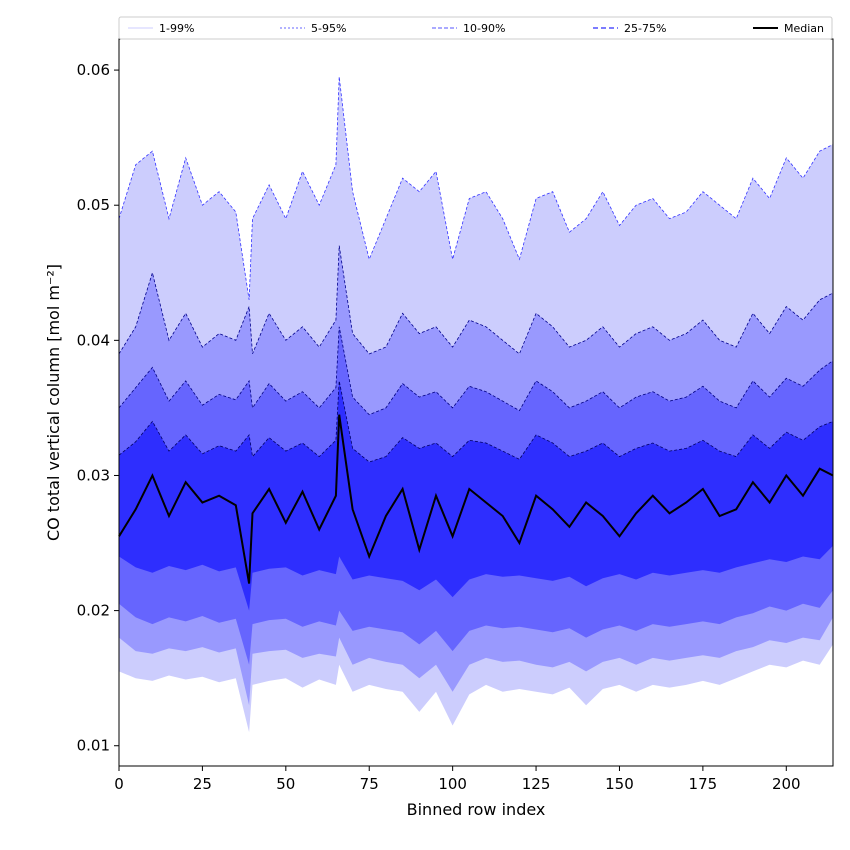 This screenshot has height=850, width=850. I want to click on x-axis-label: Binned row index, so click(476, 809).